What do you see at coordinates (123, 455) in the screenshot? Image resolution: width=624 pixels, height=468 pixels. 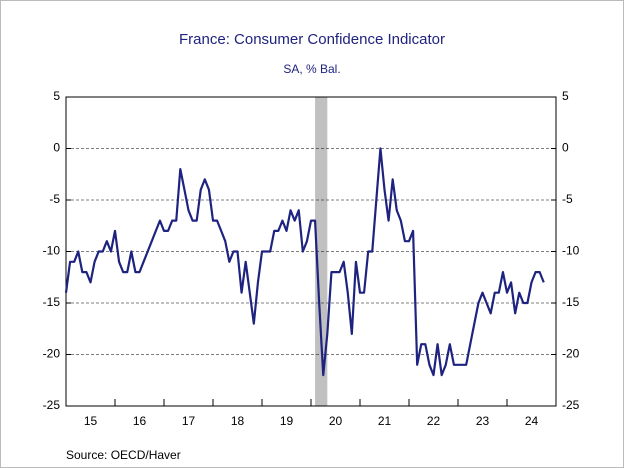 I see `source: Source: OECD/Haver` at bounding box center [123, 455].